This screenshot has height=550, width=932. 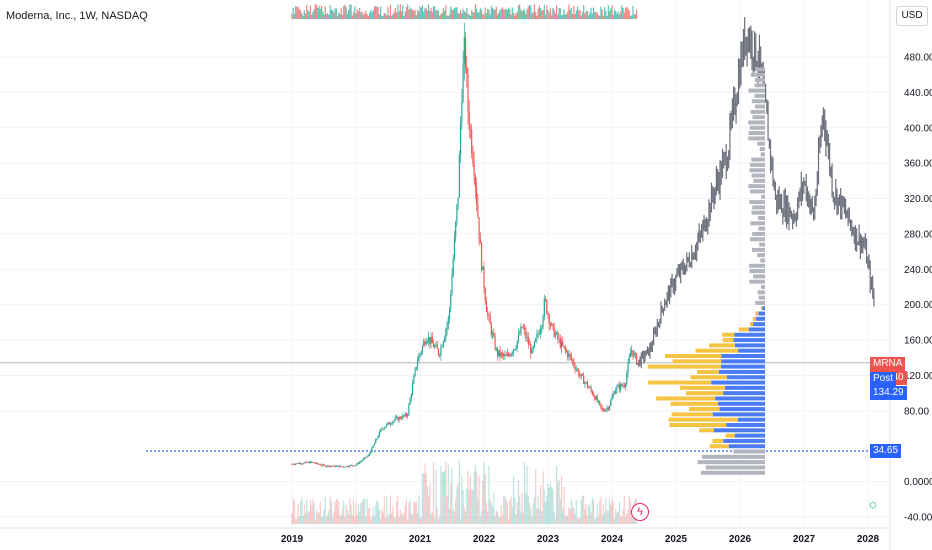 I want to click on y-tick-label: 360.00, so click(x=918, y=164).